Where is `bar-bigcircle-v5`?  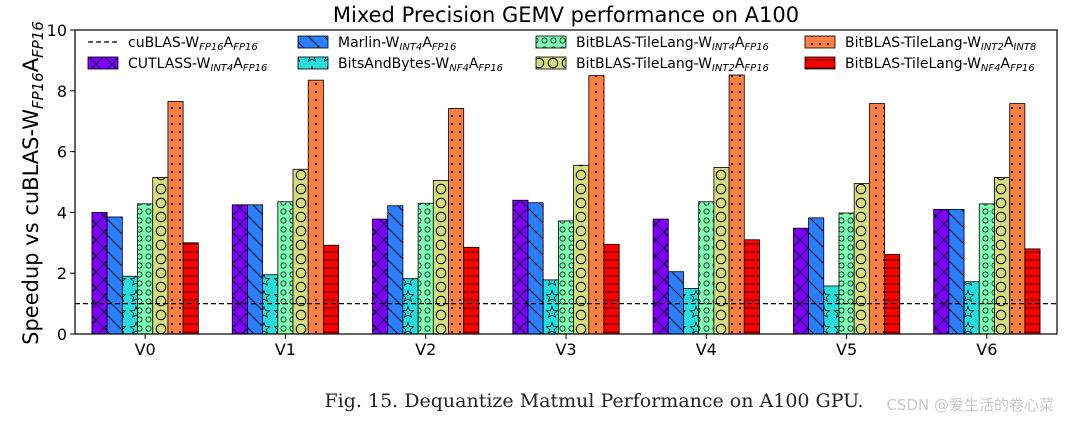
bar-bigcircle-v5 is located at coordinates (861, 259).